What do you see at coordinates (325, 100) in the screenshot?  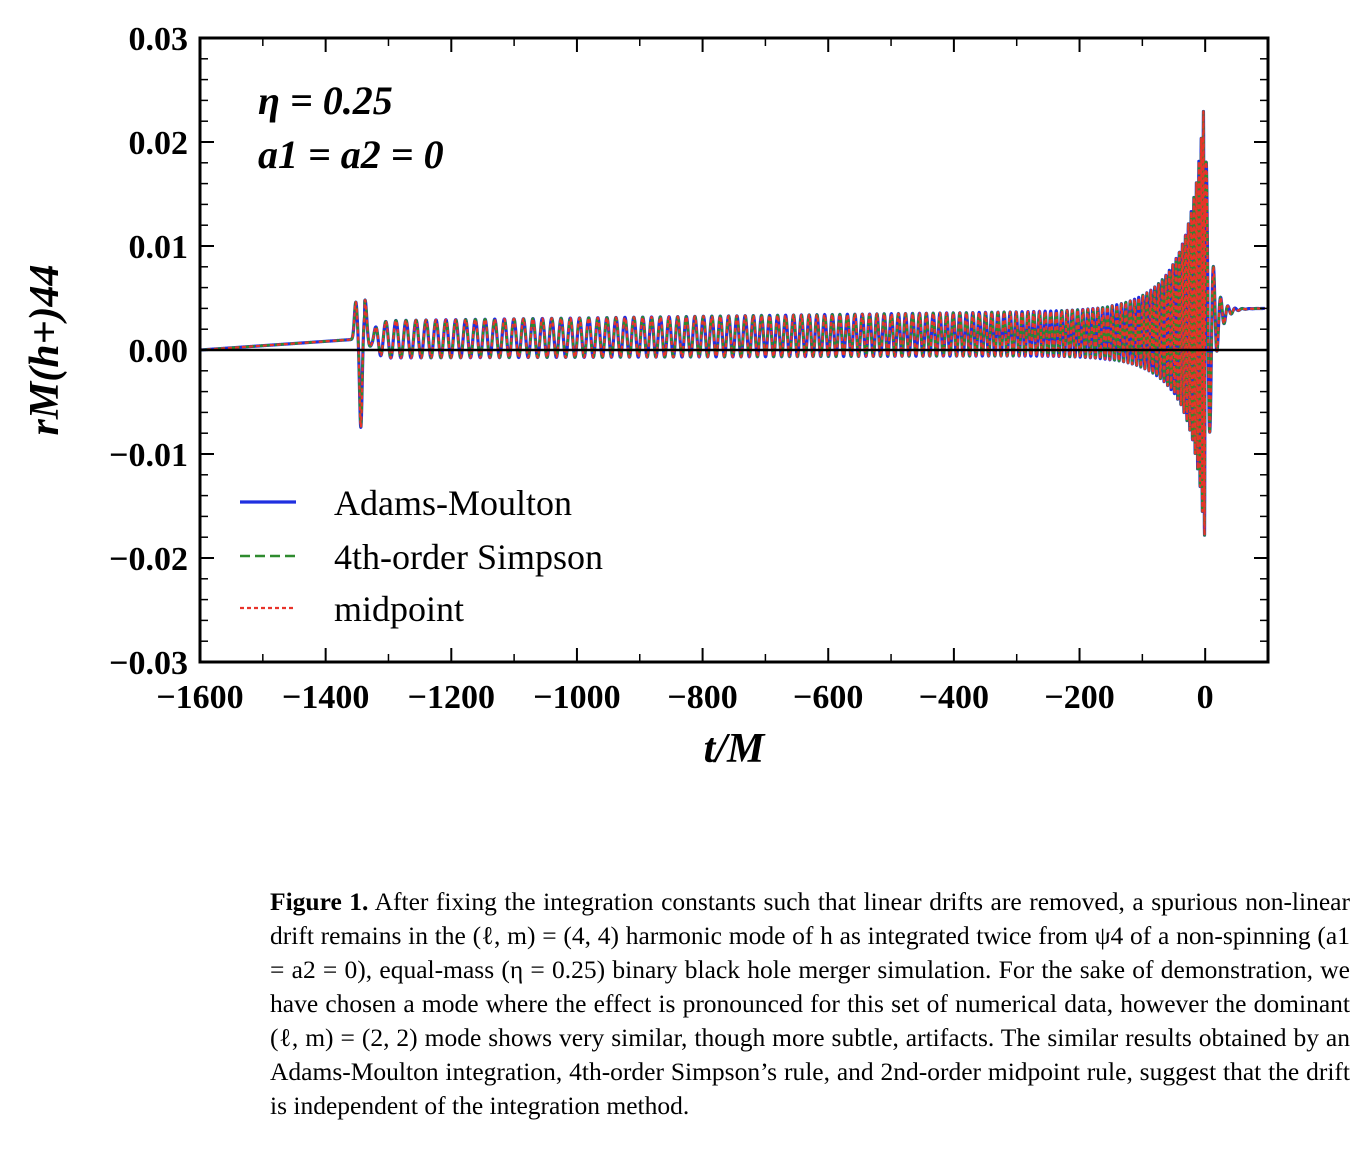 I see `annotation-eta: η = 0.25` at bounding box center [325, 100].